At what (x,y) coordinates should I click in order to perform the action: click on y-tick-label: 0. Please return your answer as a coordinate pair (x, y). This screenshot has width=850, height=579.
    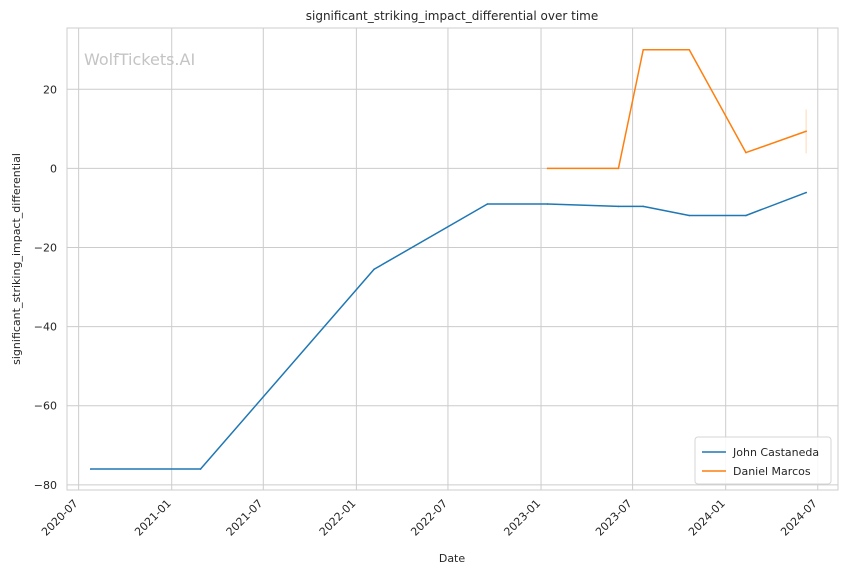
    Looking at the image, I should click on (53, 168).